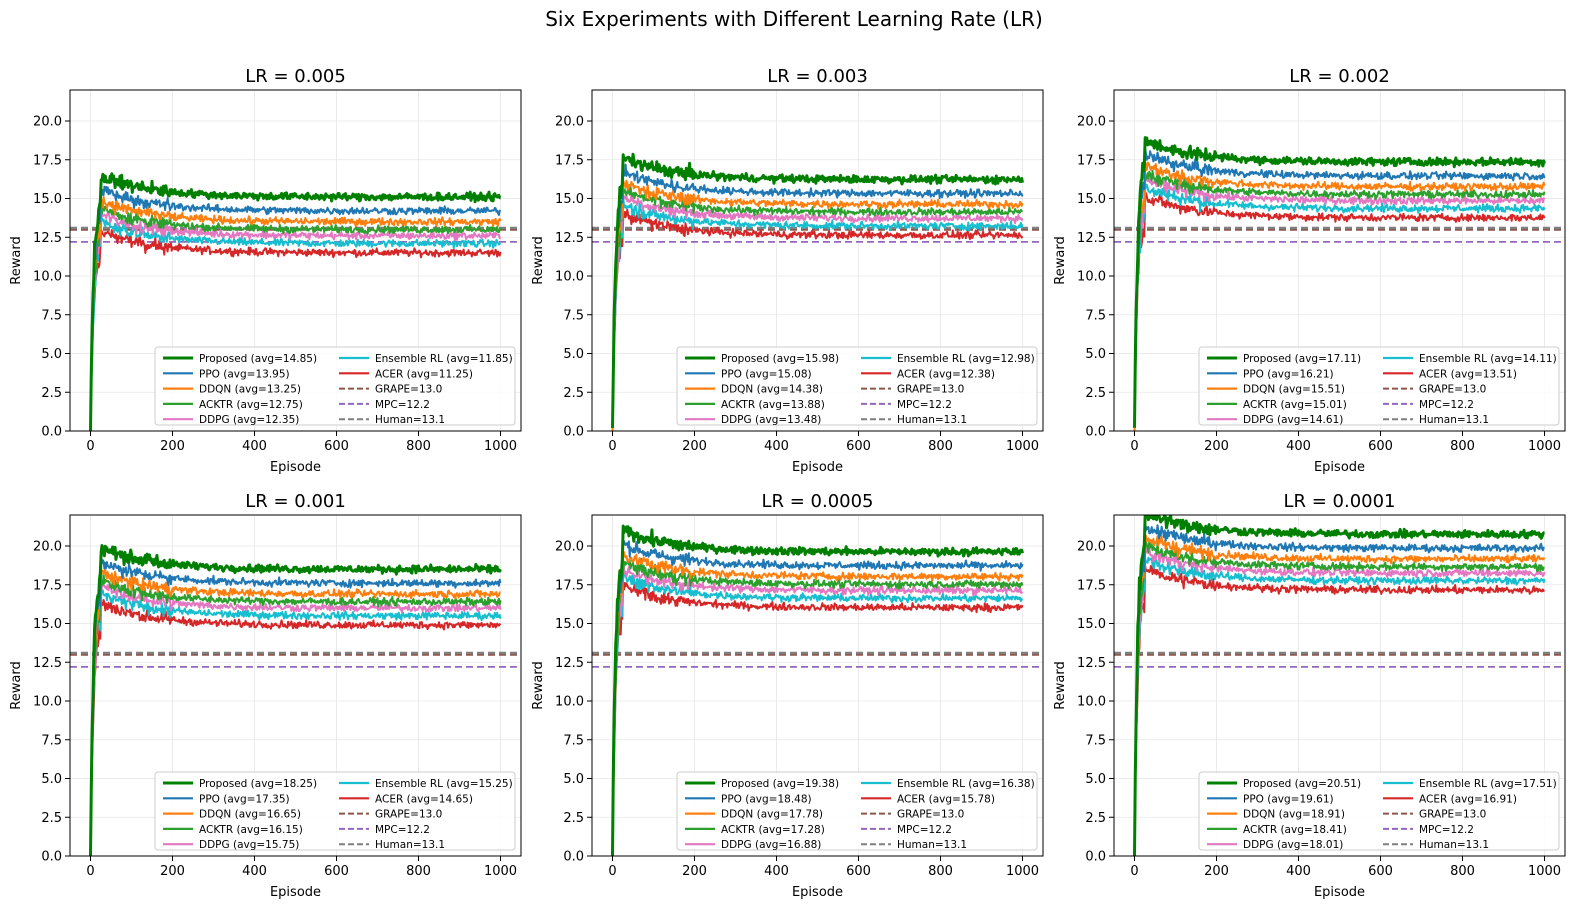 The height and width of the screenshot is (917, 1588). What do you see at coordinates (1288, 374) in the screenshot?
I see `legend-label: PPO (avg=16.21)` at bounding box center [1288, 374].